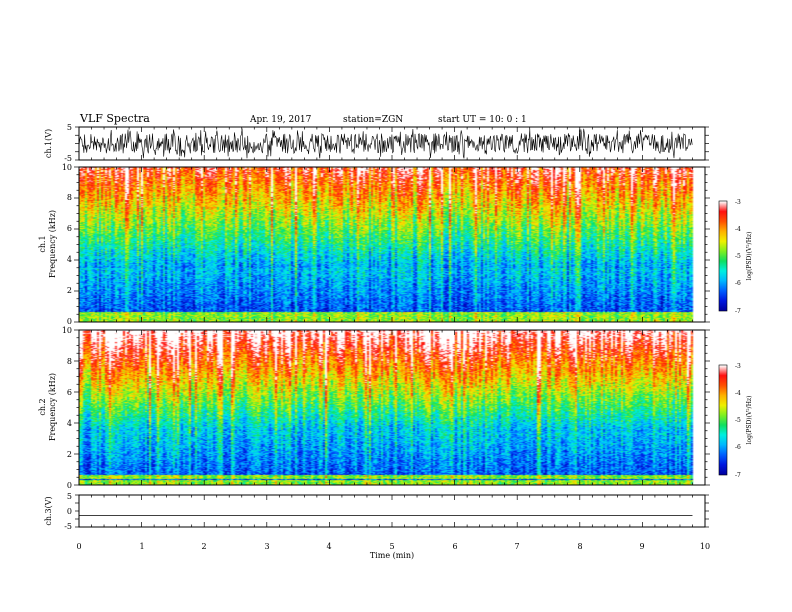 The width and height of the screenshot is (792, 612). What do you see at coordinates (48, 510) in the screenshot?
I see `ch3-waveform-ylabel: ch.3(V)` at bounding box center [48, 510].